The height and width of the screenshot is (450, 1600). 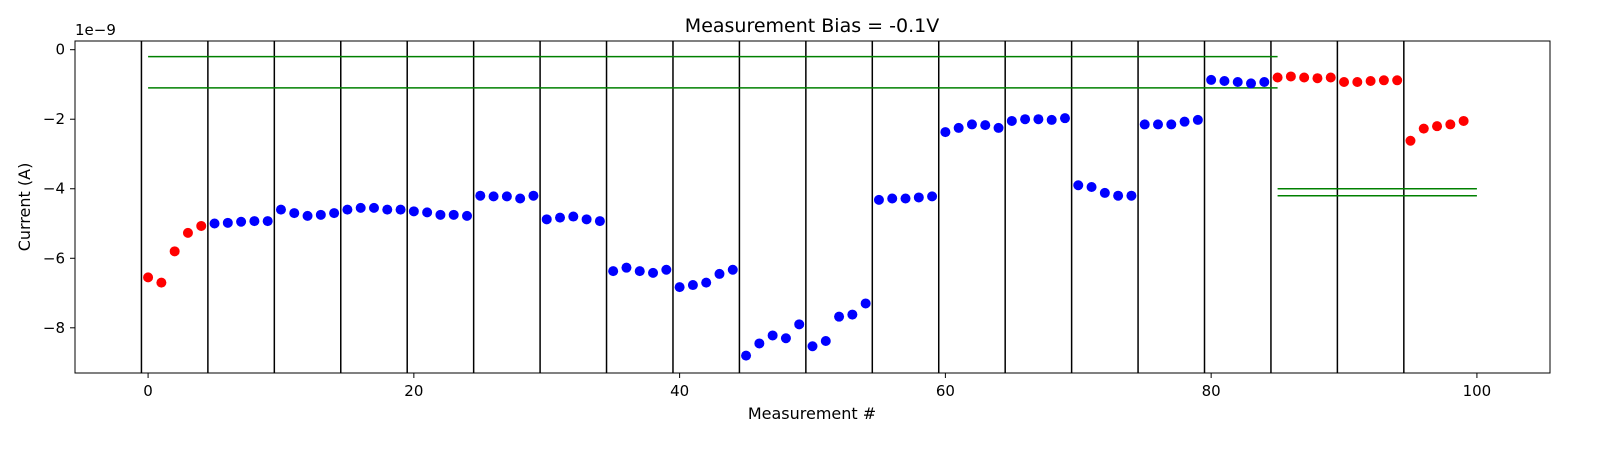 What do you see at coordinates (812, 413) in the screenshot?
I see `x-axis-label: Measurement #` at bounding box center [812, 413].